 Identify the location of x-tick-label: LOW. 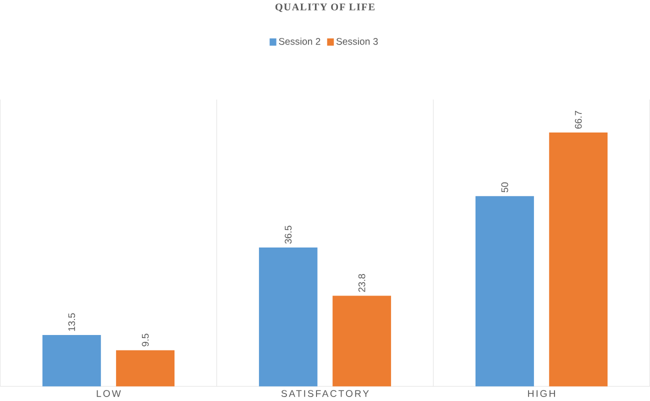
(108, 394).